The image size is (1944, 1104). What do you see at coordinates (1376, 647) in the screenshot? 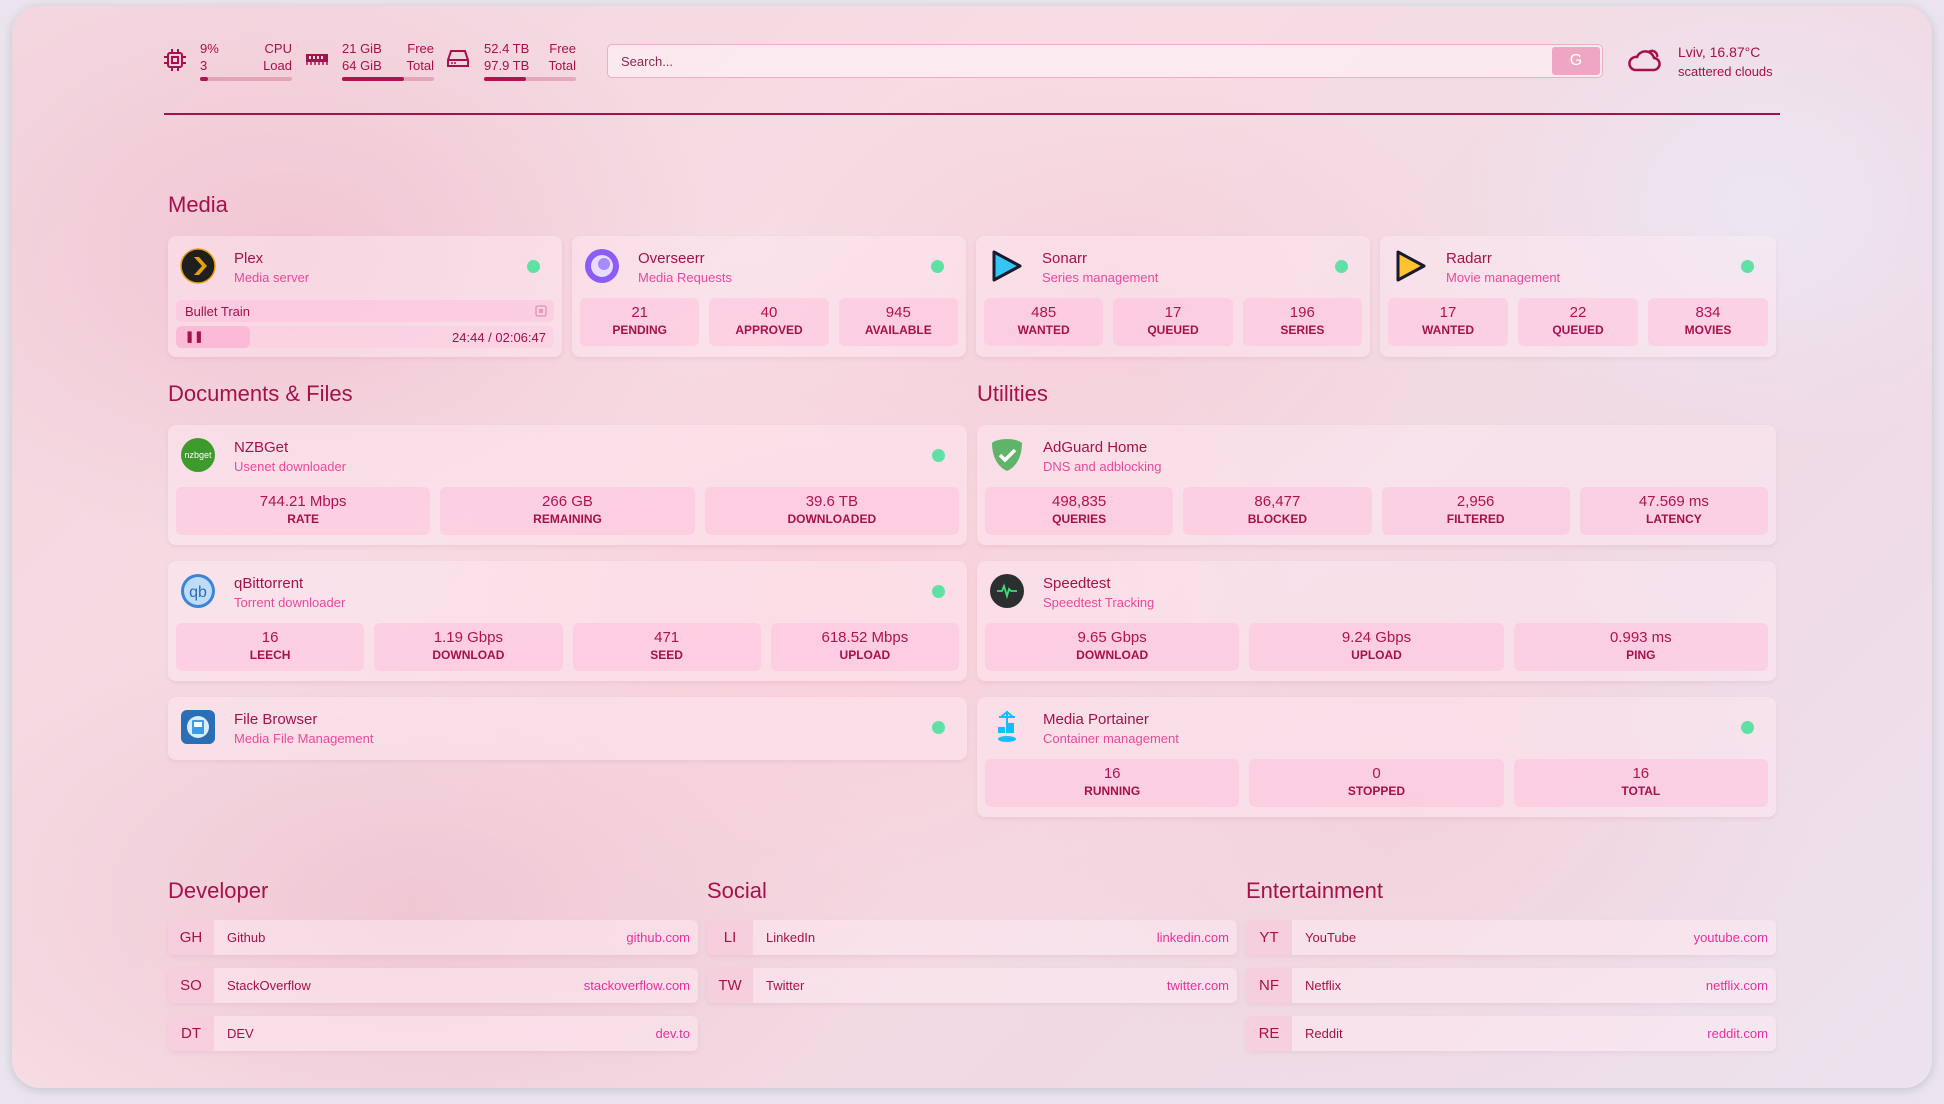
I see `stat-upload: 9.24 Gbps UPLOAD` at bounding box center [1376, 647].